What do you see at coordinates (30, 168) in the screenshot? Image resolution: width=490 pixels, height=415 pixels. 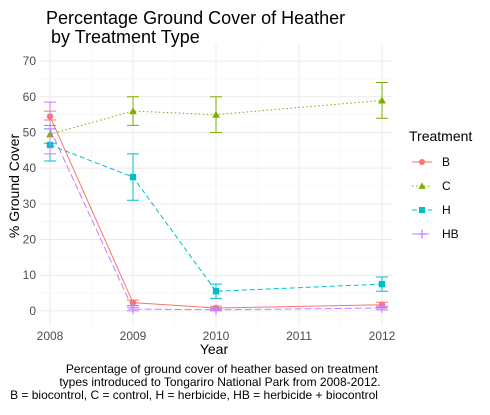 I see `y-tick-label: 40` at bounding box center [30, 168].